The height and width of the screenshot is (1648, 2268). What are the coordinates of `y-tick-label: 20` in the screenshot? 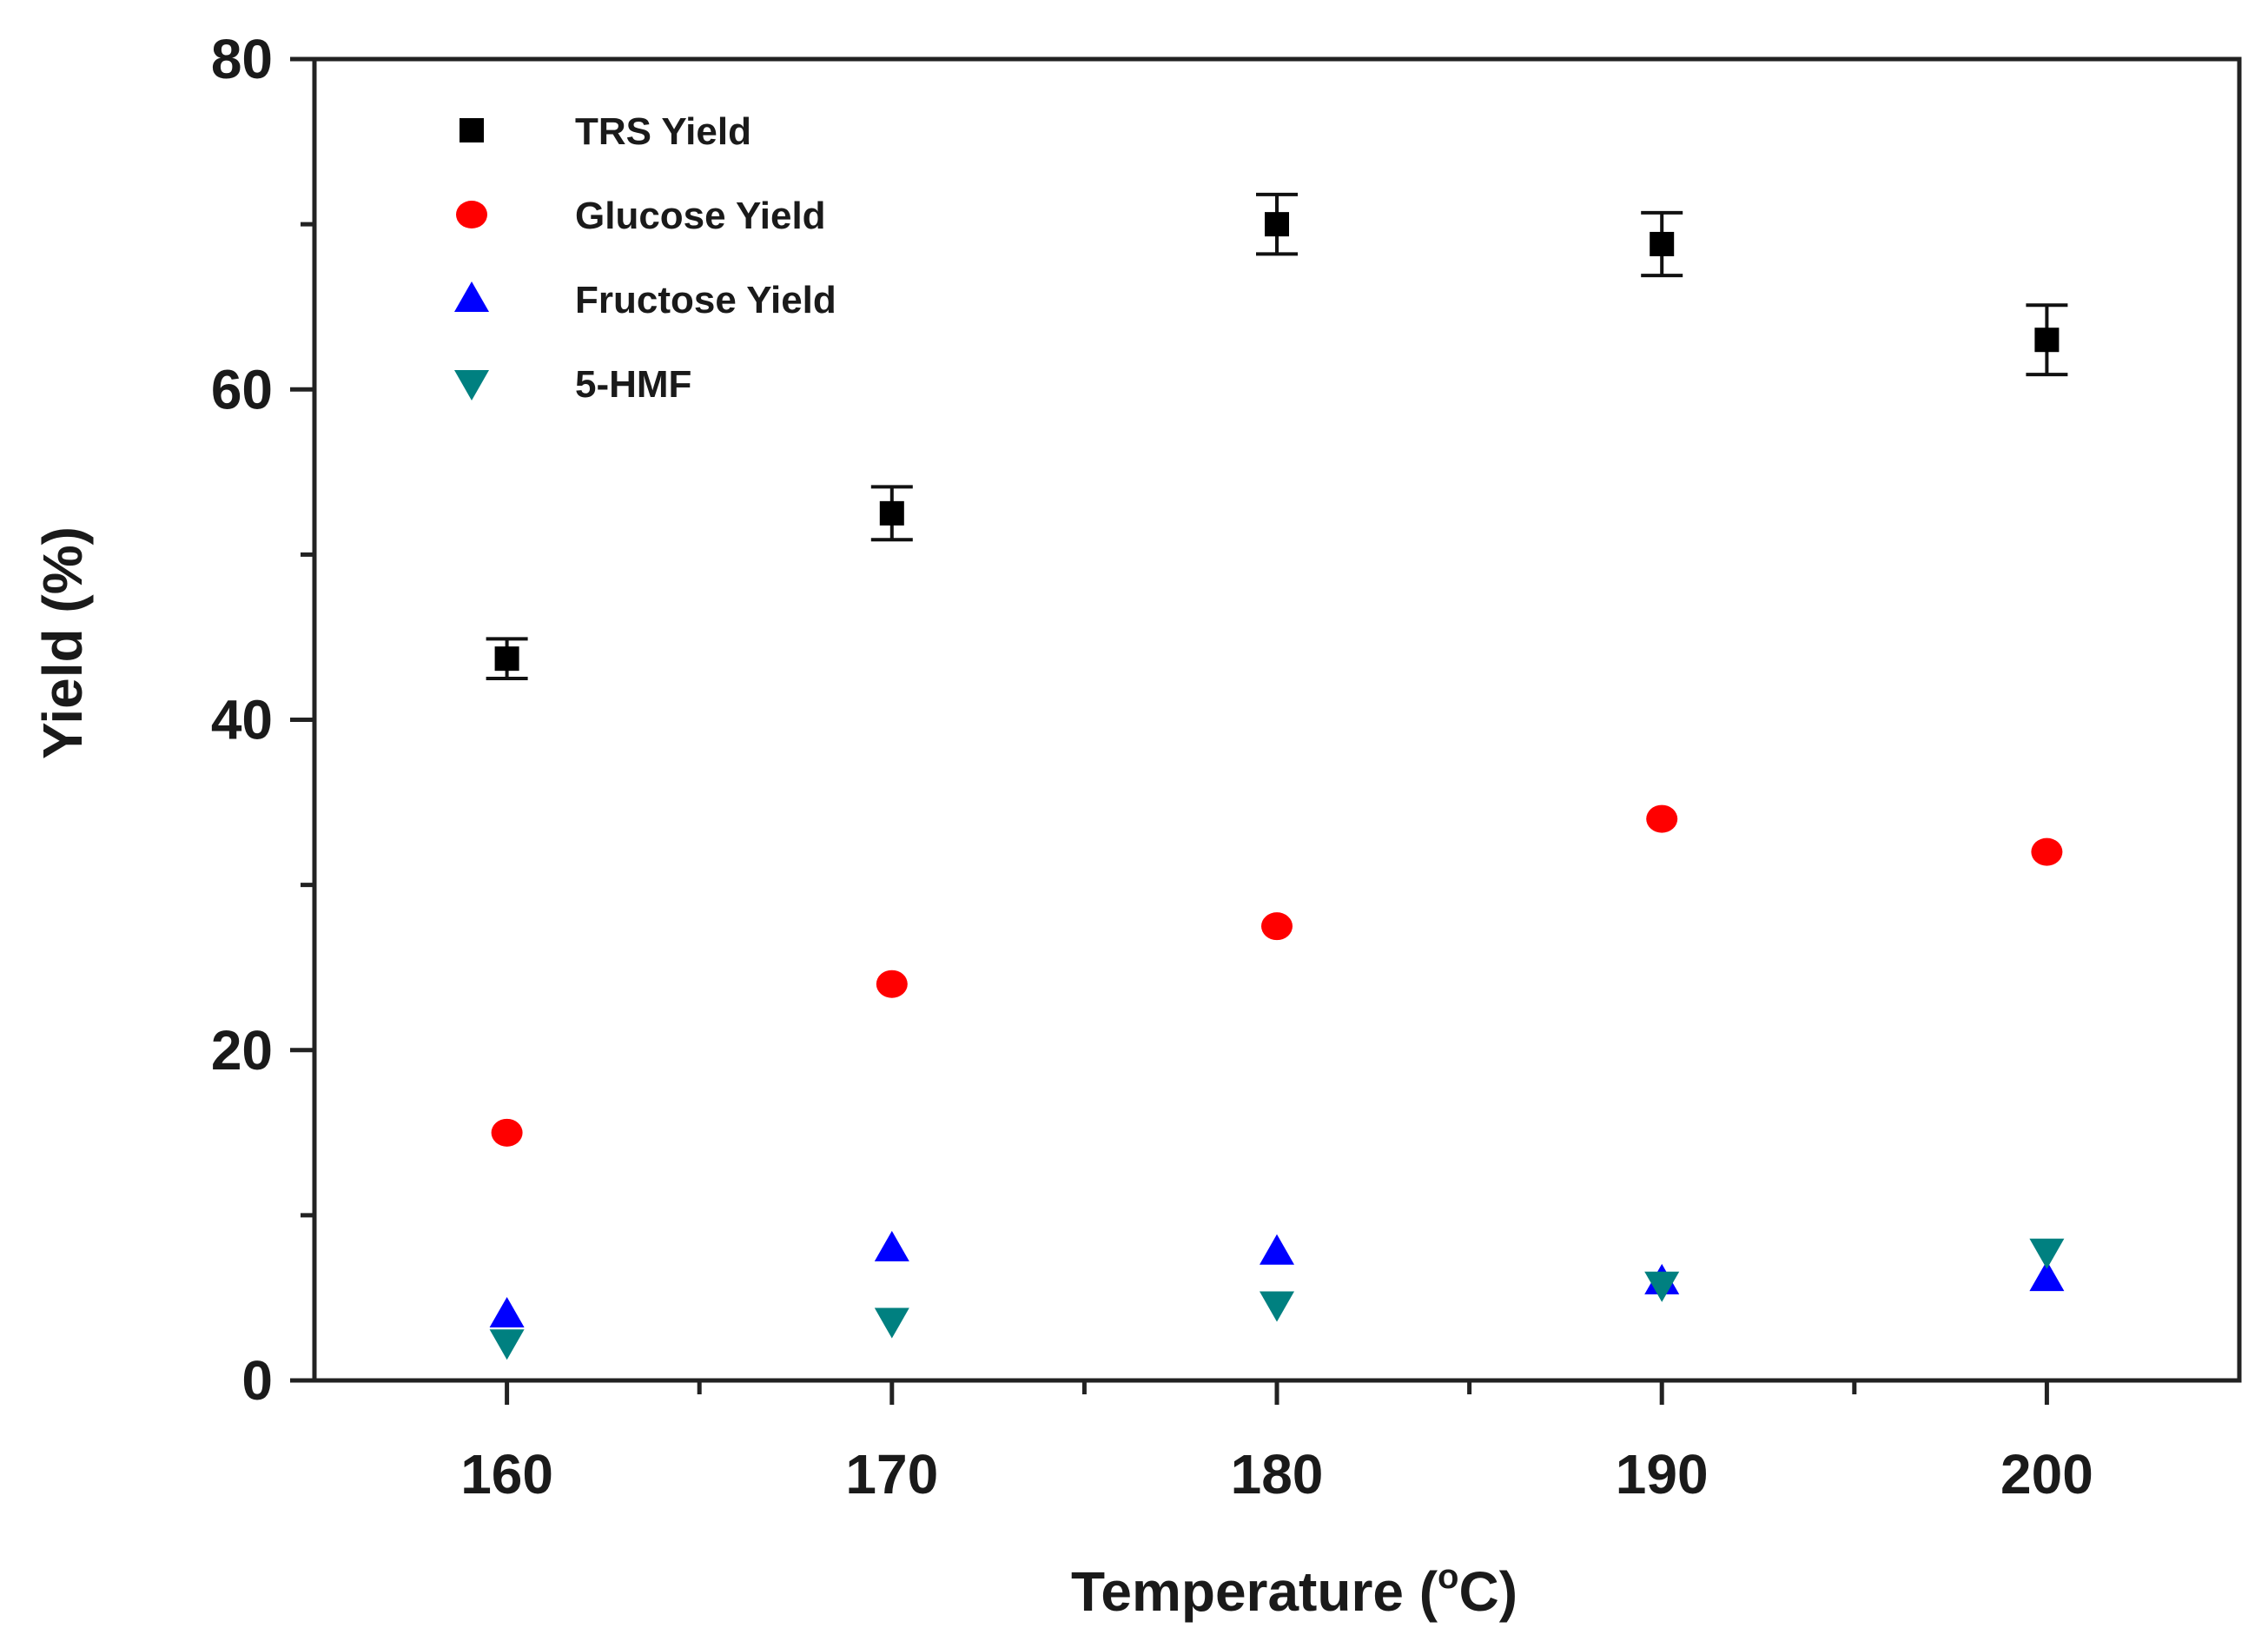 It's located at (242, 1050).